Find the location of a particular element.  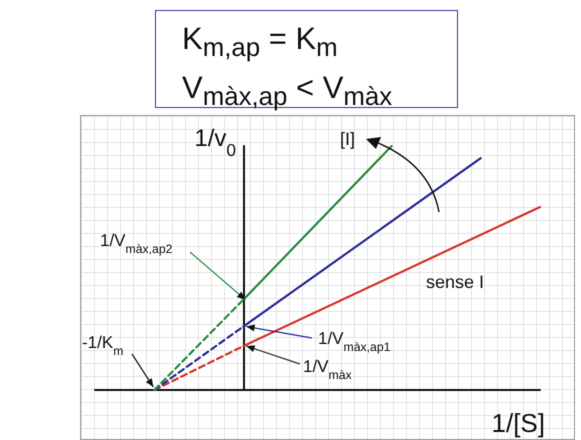

annotation: 1/V$_{màx,ap1}$ is located at coordinates (354, 341).